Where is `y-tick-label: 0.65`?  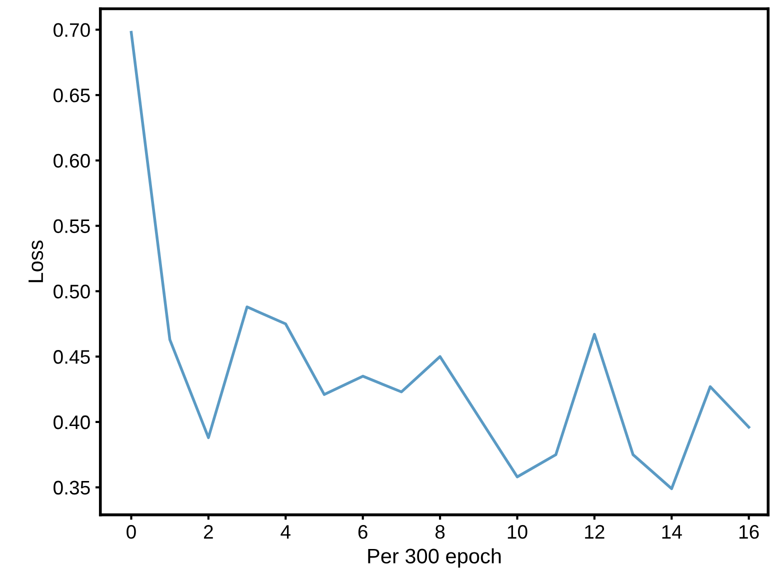 y-tick-label: 0.65 is located at coordinates (72, 95).